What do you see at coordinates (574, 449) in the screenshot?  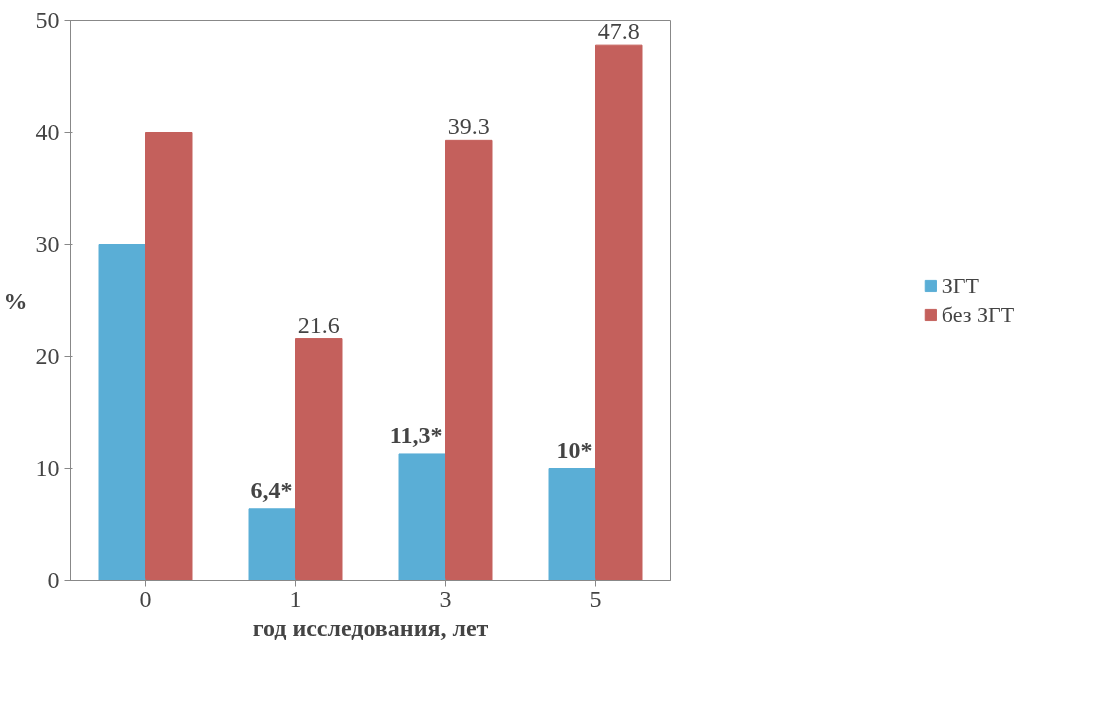 I see `data-label: 10*` at bounding box center [574, 449].